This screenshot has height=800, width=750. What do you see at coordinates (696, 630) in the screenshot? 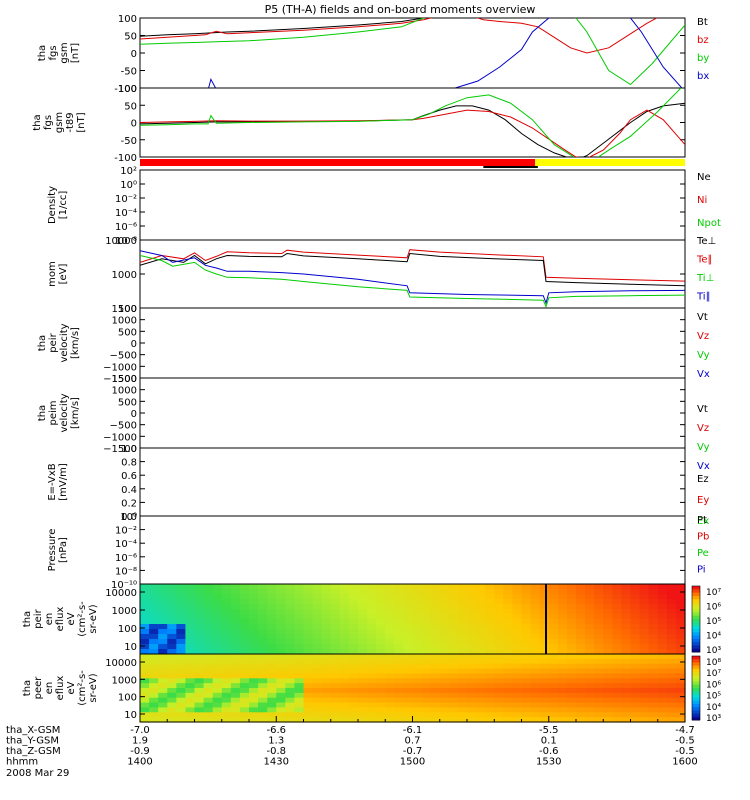
I see `colorbar-cell` at bounding box center [696, 630].